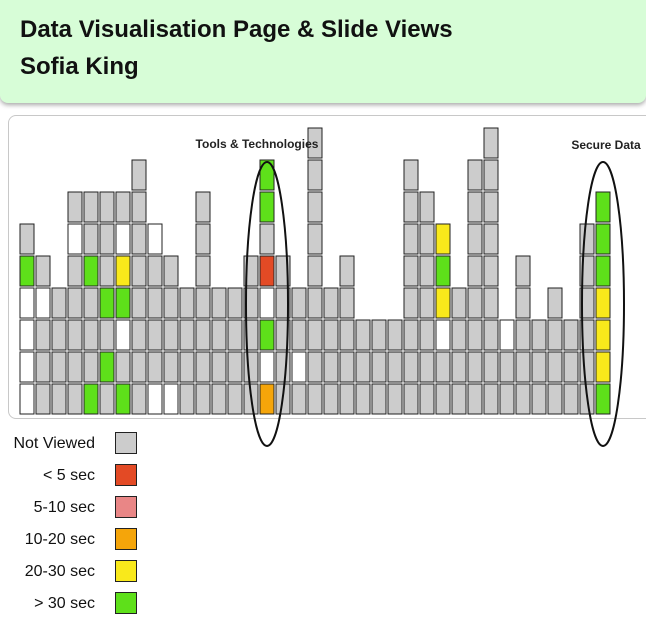 This screenshot has height=631, width=646. What do you see at coordinates (79, 66) in the screenshot?
I see `author-name: Sofia King` at bounding box center [79, 66].